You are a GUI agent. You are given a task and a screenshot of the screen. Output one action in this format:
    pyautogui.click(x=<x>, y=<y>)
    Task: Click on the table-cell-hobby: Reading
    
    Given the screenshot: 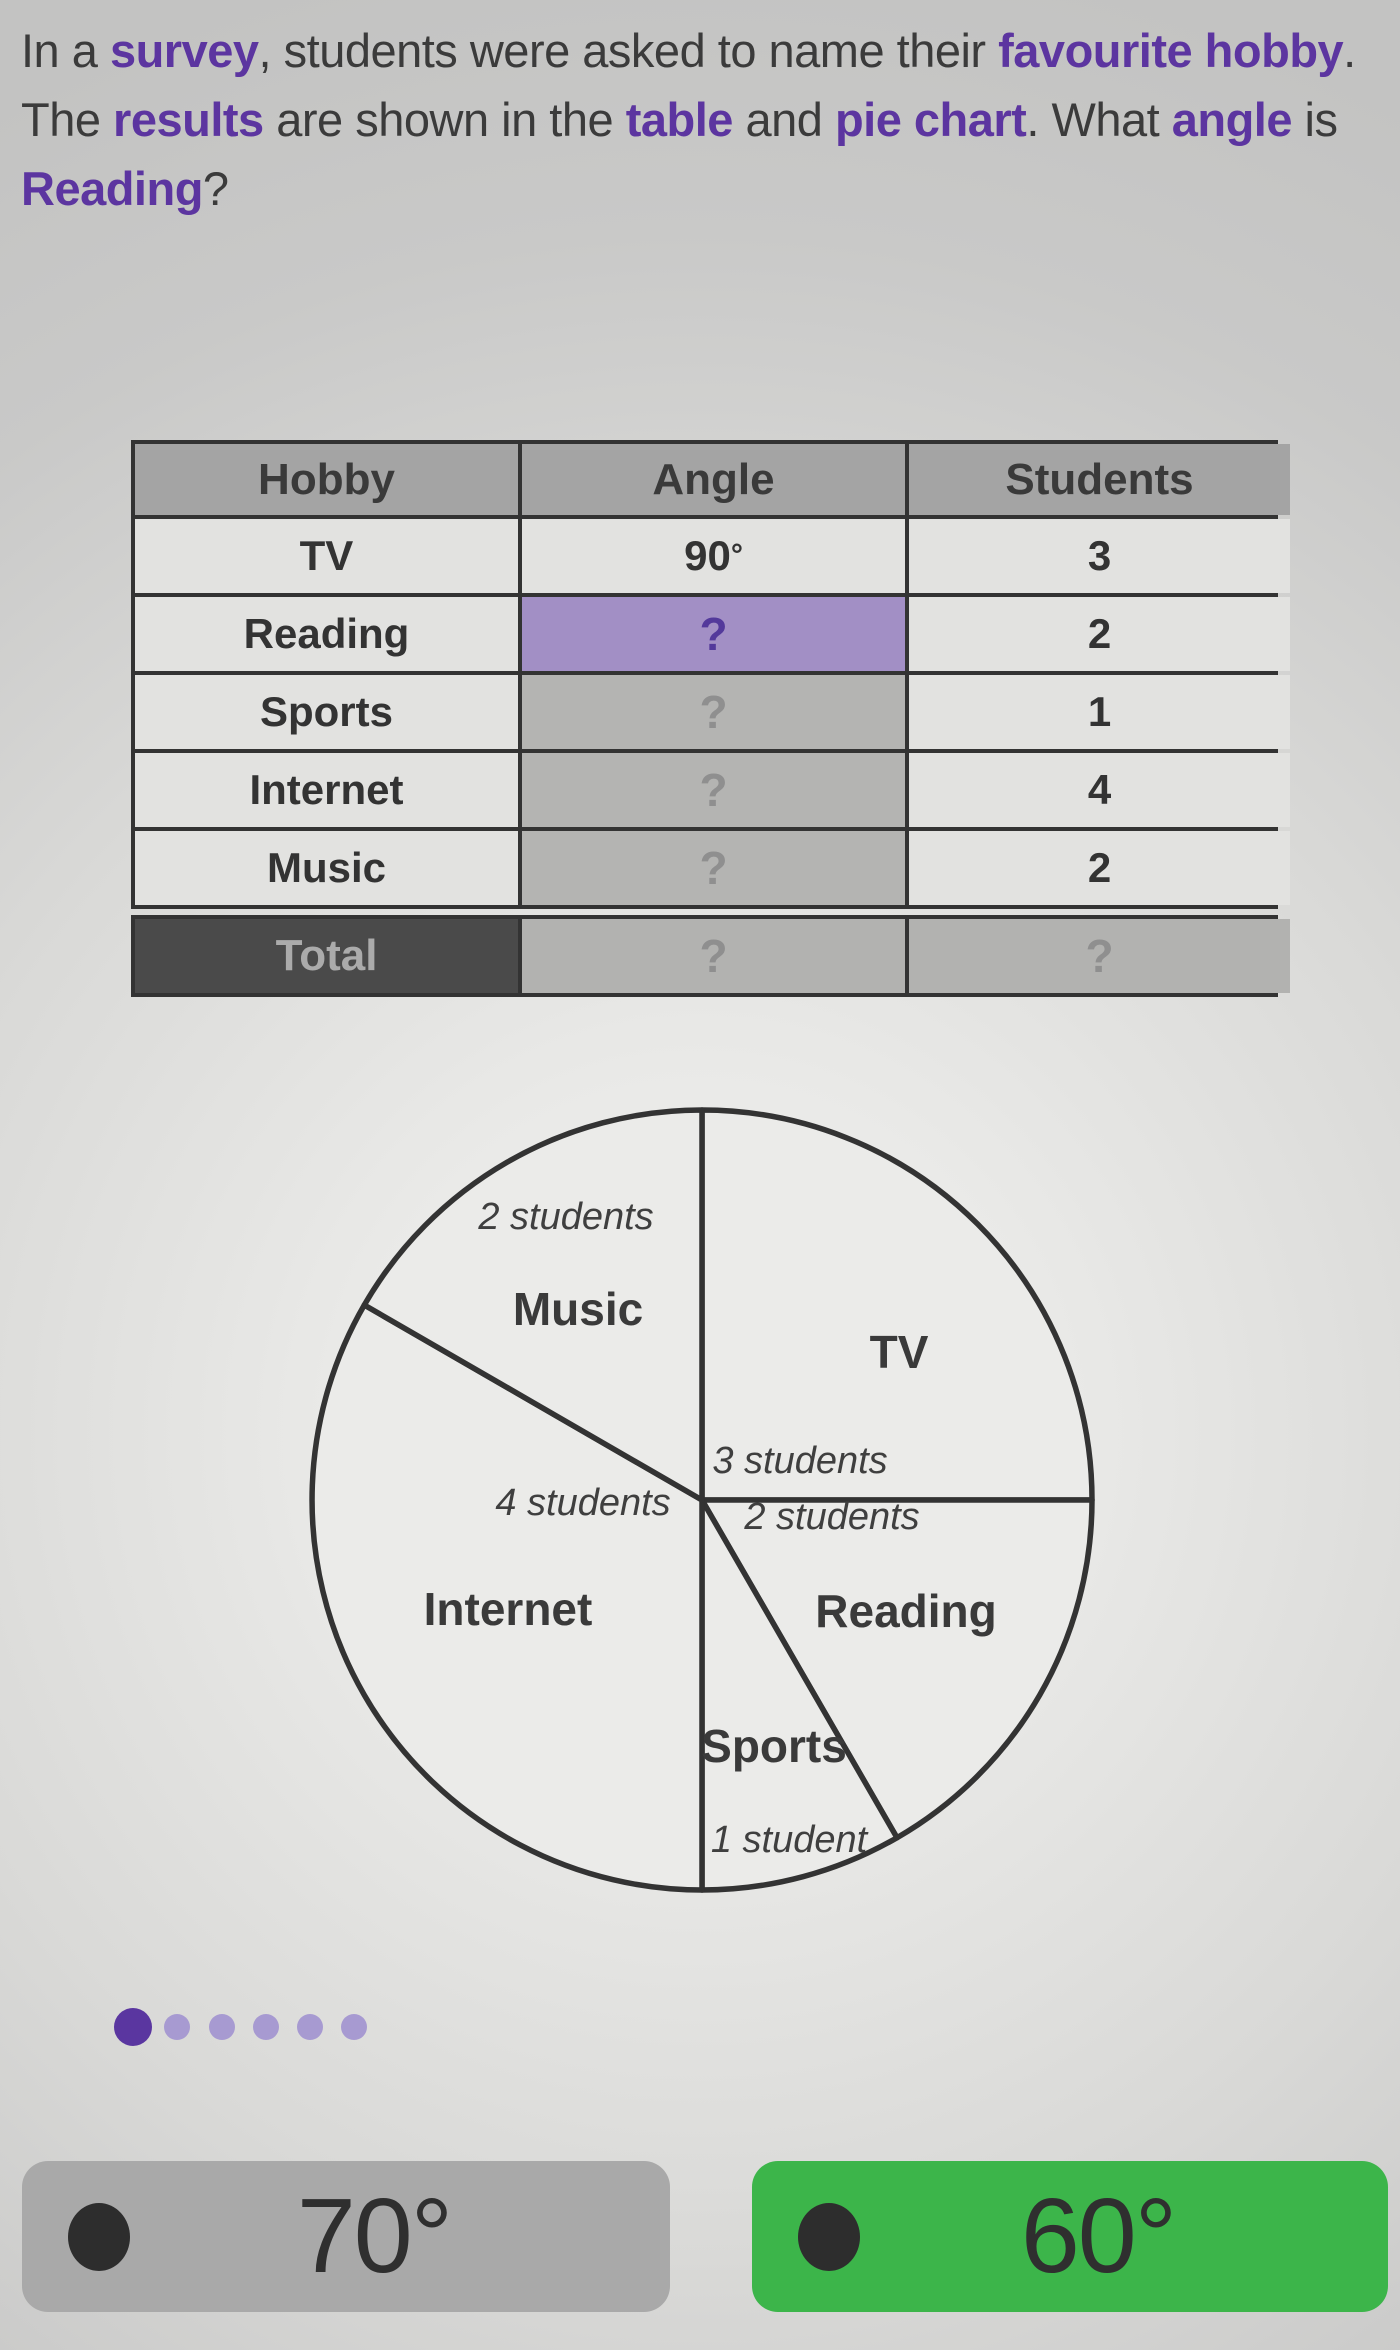 What is the action you would take?
    pyautogui.click(x=326, y=634)
    